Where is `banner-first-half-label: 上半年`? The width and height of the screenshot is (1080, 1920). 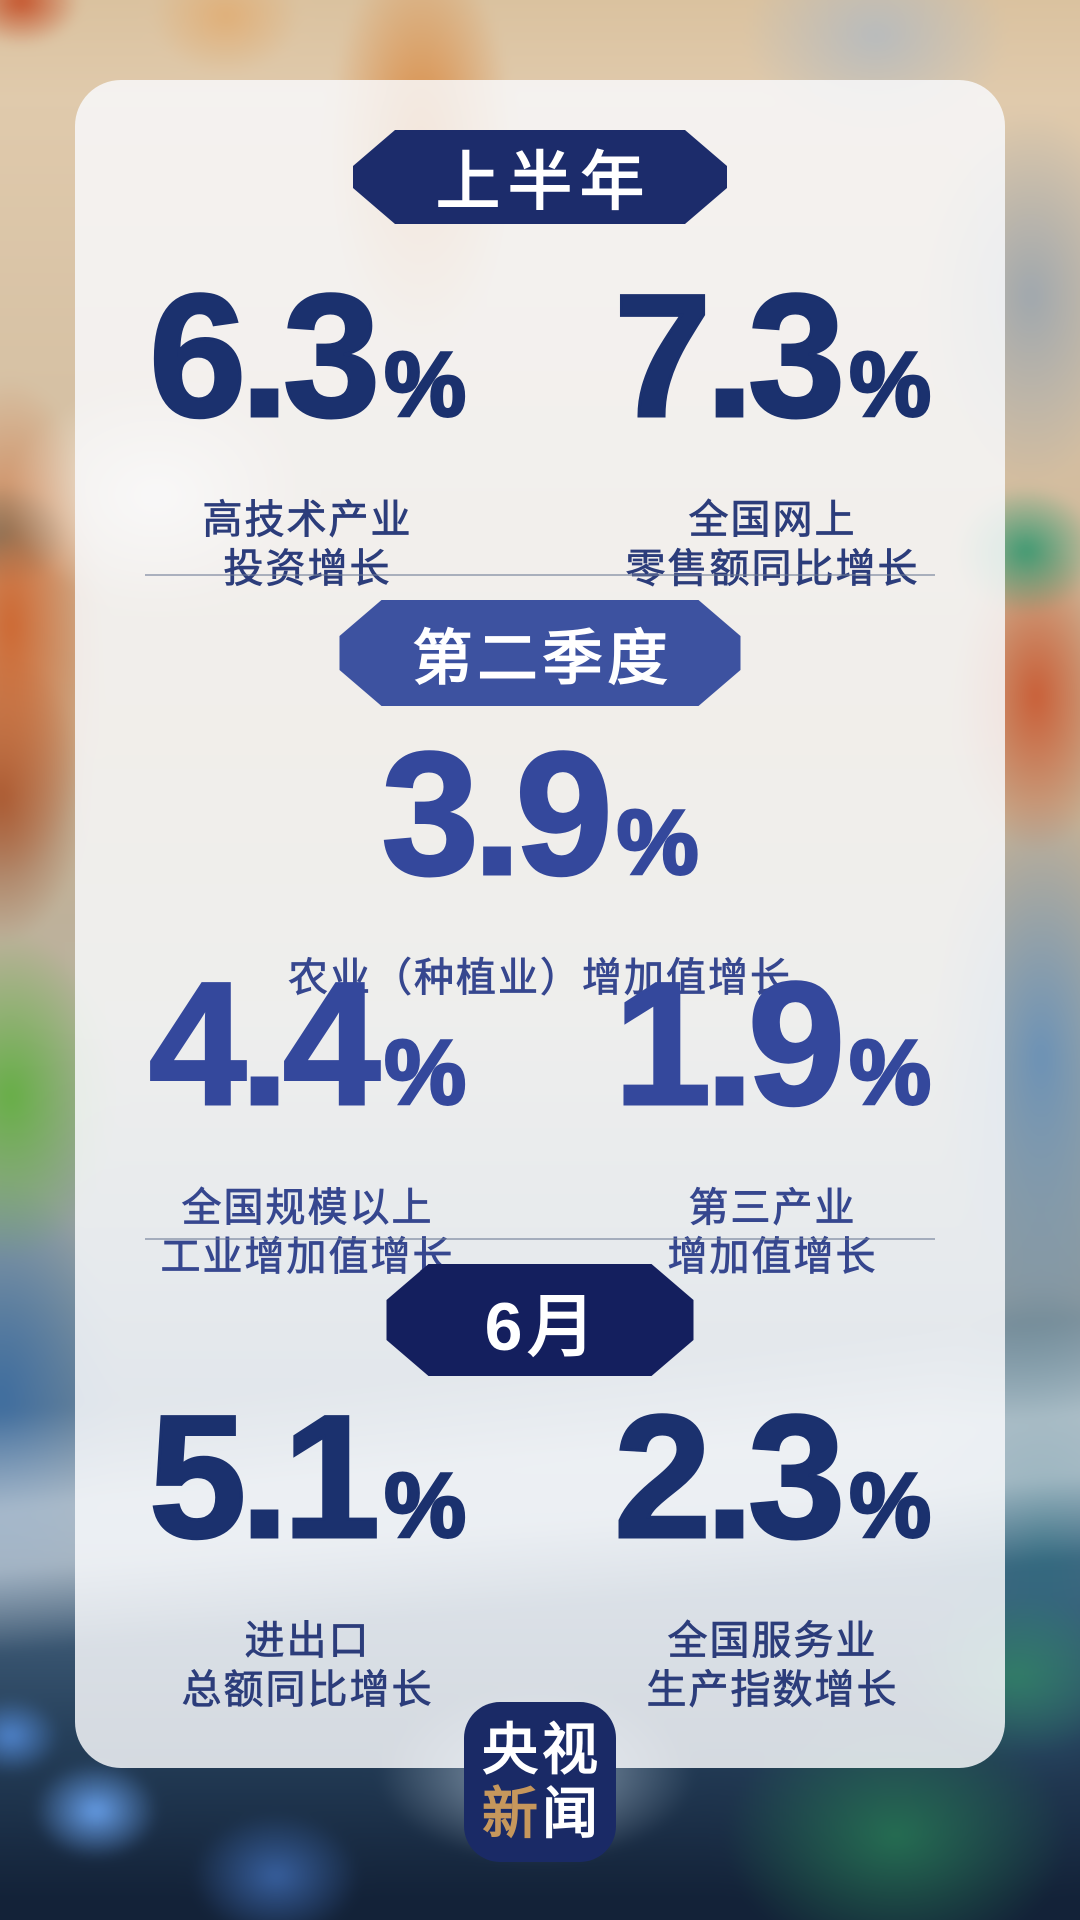
banner-first-half-label: 上半年 is located at coordinates (544, 182).